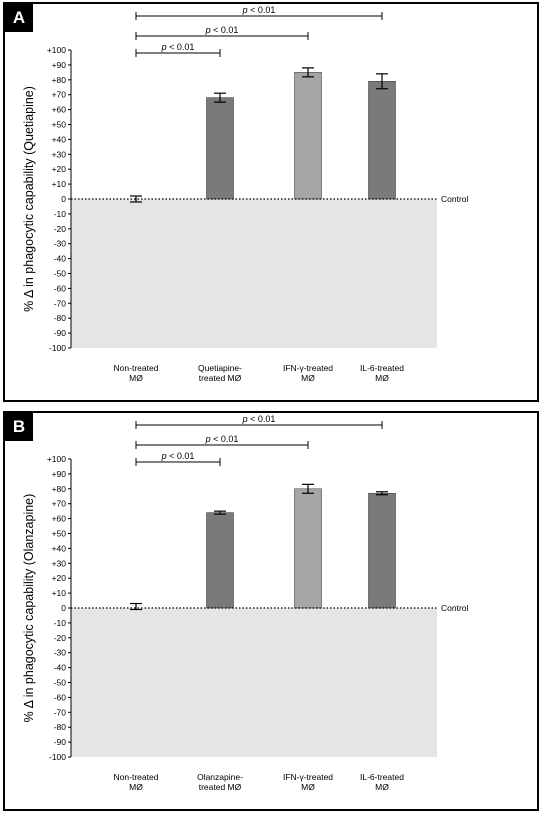  I want to click on chart-b-control-label: Control, so click(455, 608).